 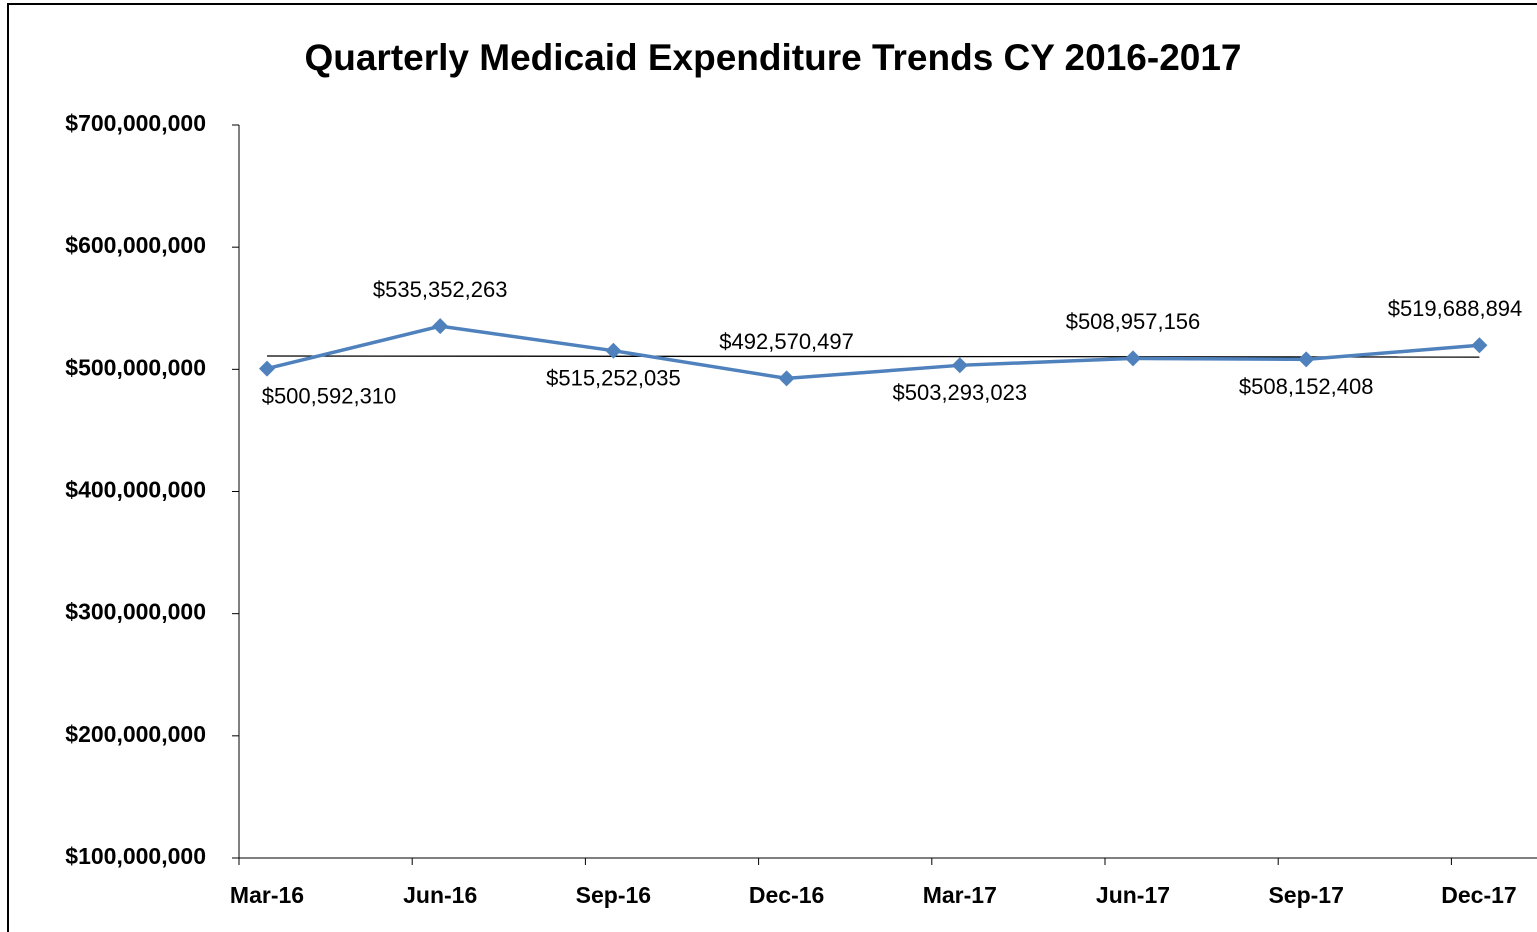 I want to click on y-tick-label: $100,000,000, so click(x=135, y=856).